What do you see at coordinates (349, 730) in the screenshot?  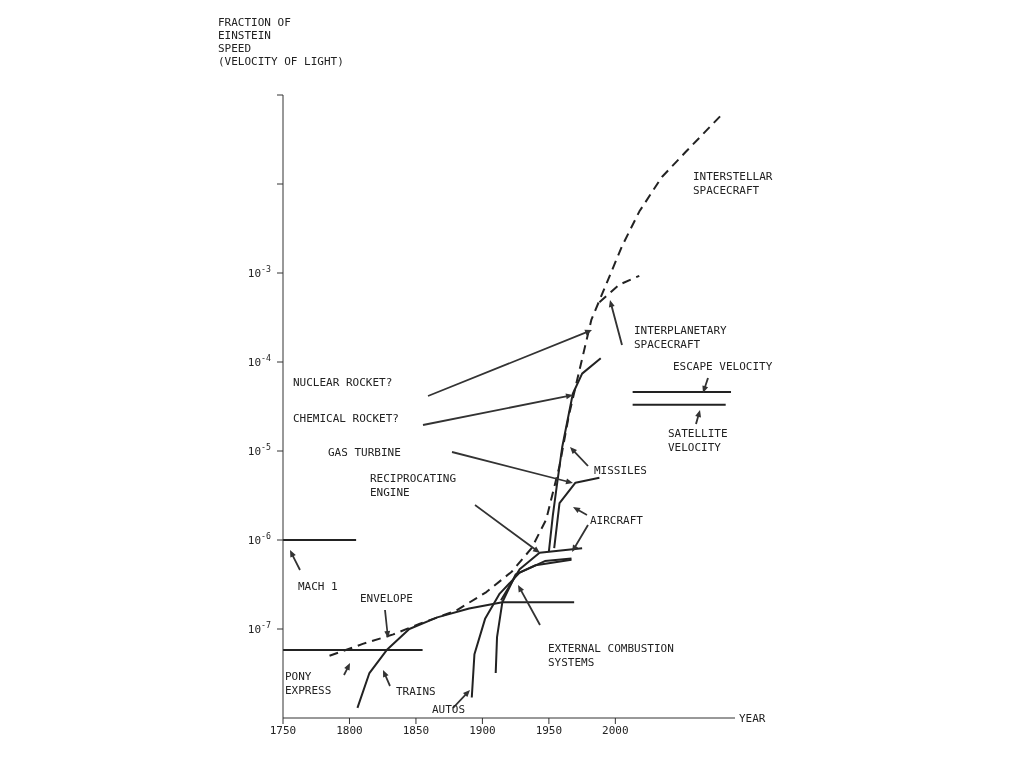 I see `x-tick-label: 1800` at bounding box center [349, 730].